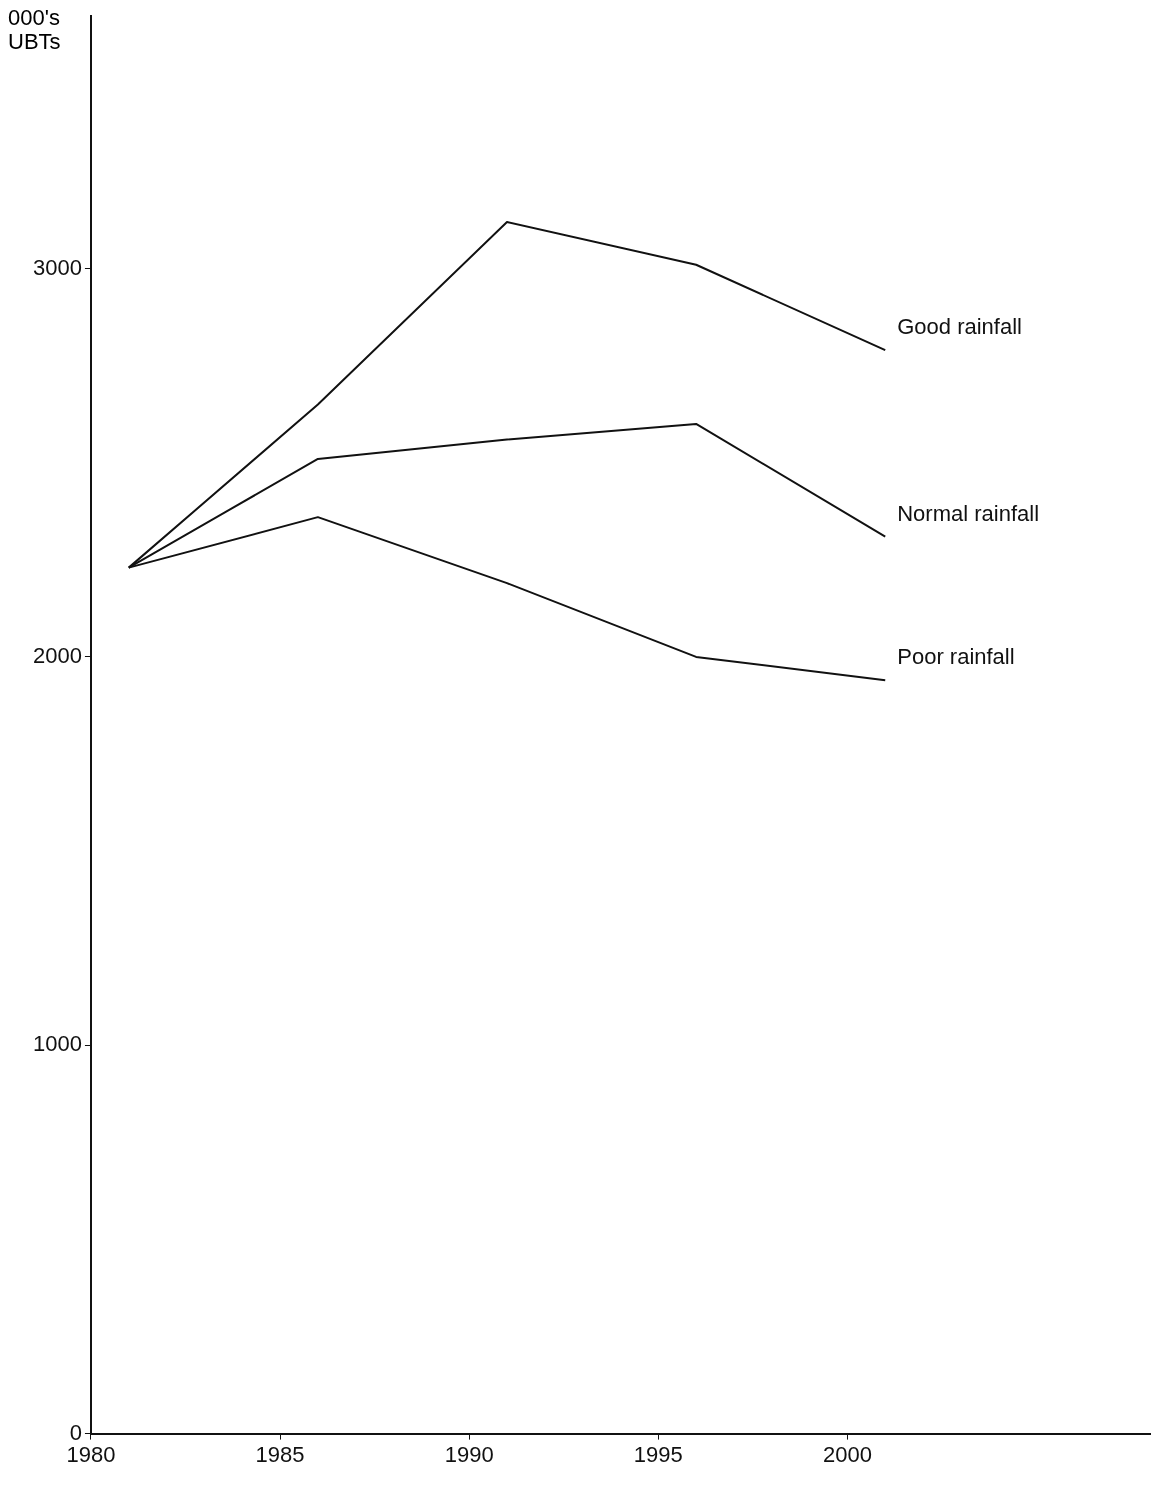  I want to click on y-tick-label: 1000, so click(57, 1044).